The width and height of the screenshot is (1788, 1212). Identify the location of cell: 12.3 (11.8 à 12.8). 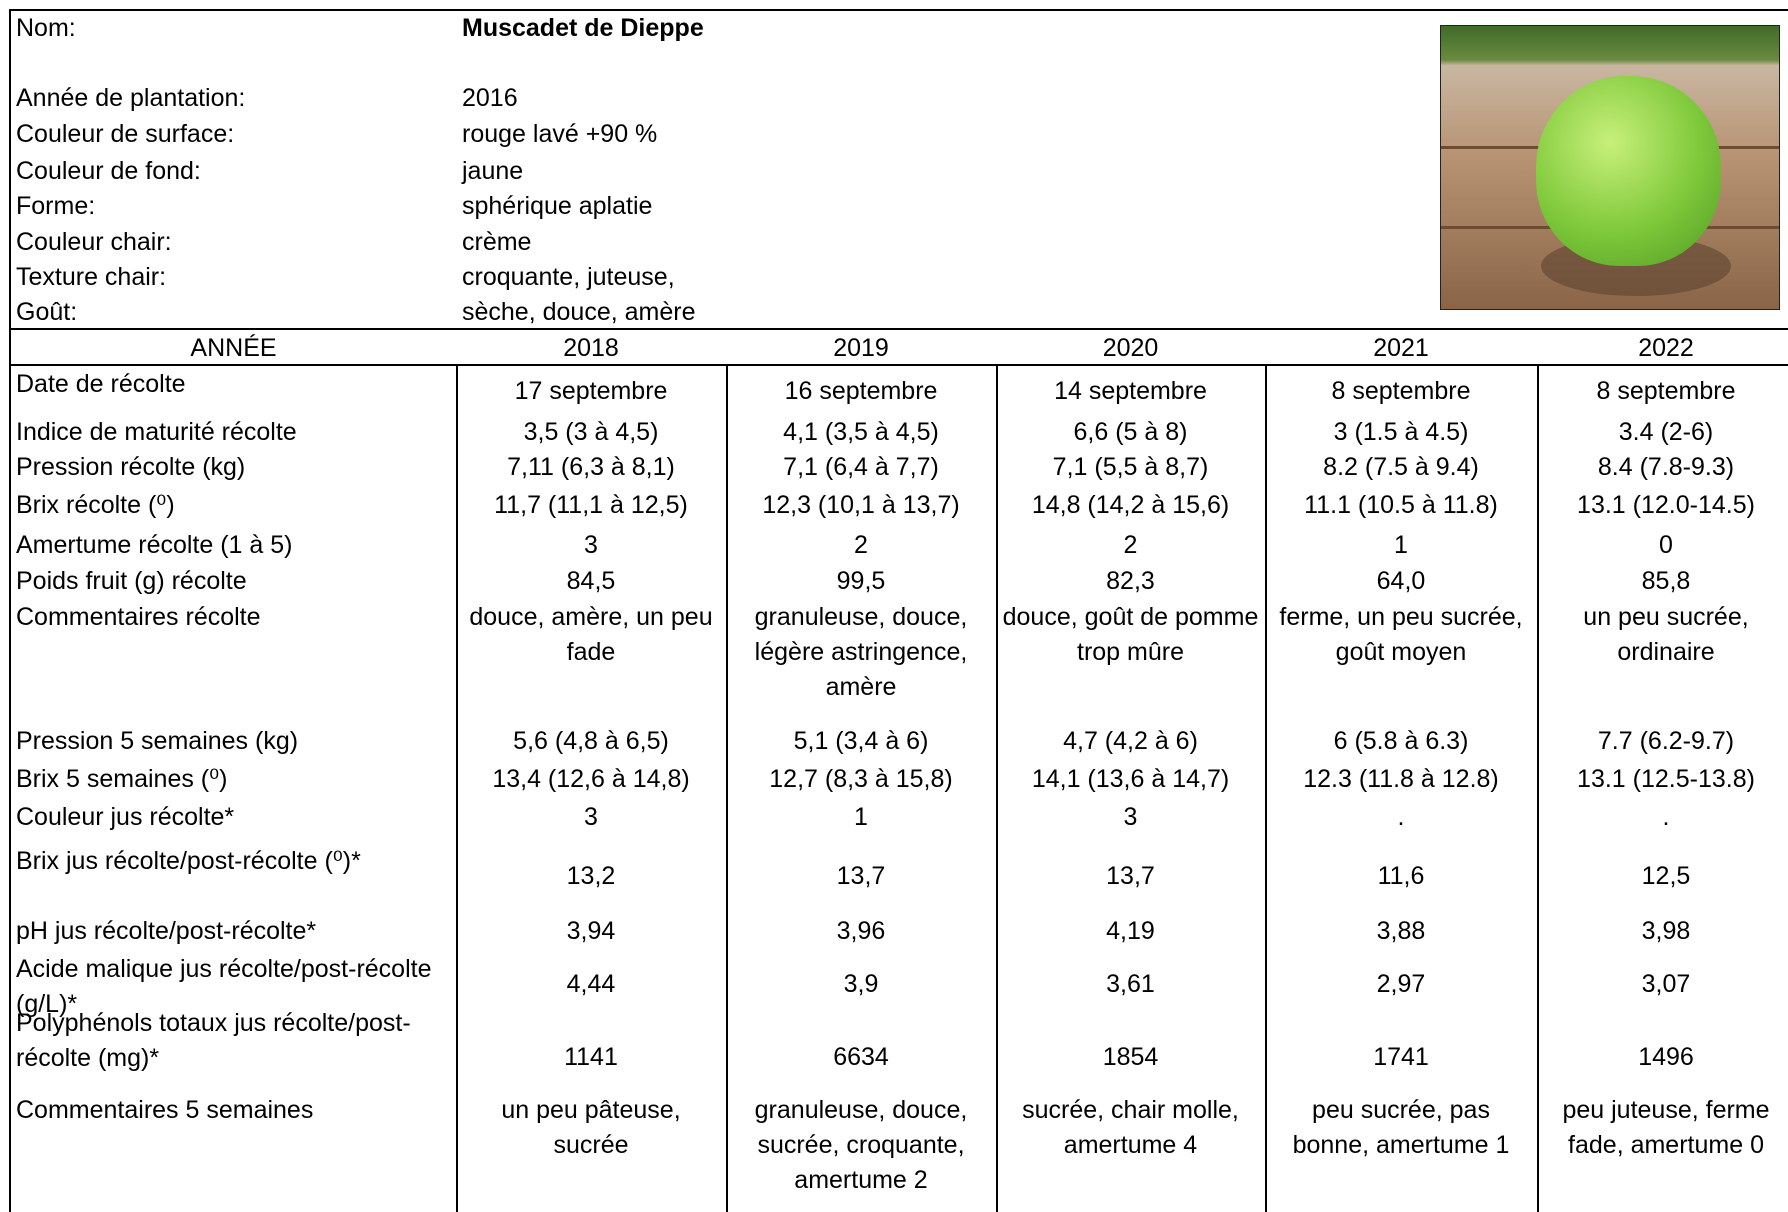
(1401, 779).